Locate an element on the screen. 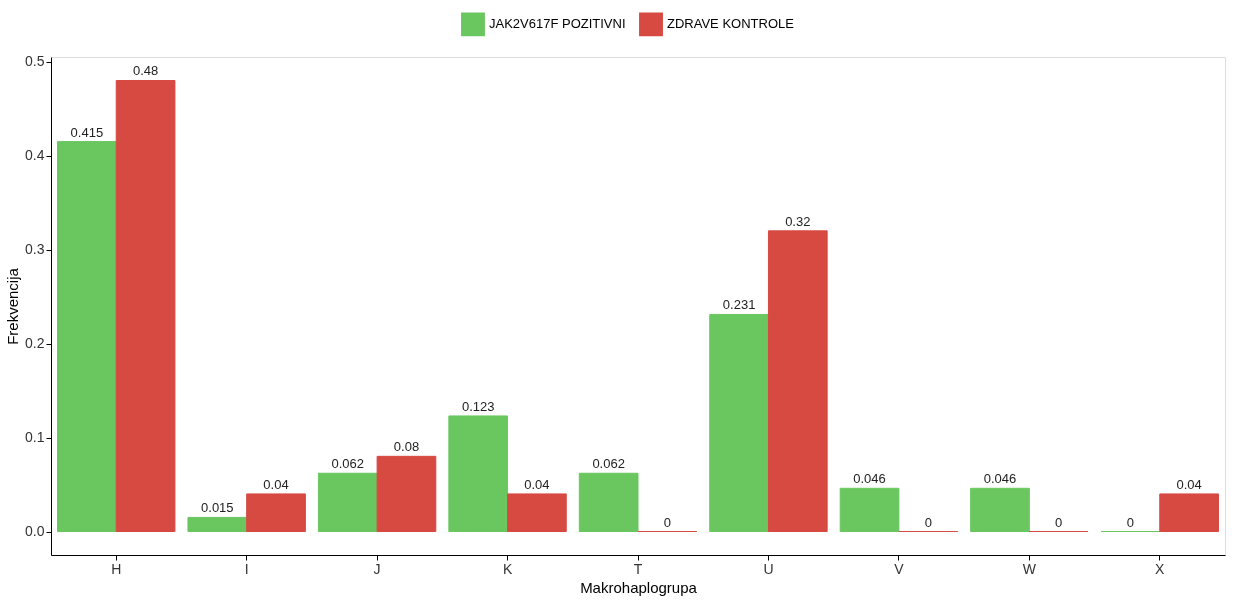  data-label: 0.015 is located at coordinates (217, 508).